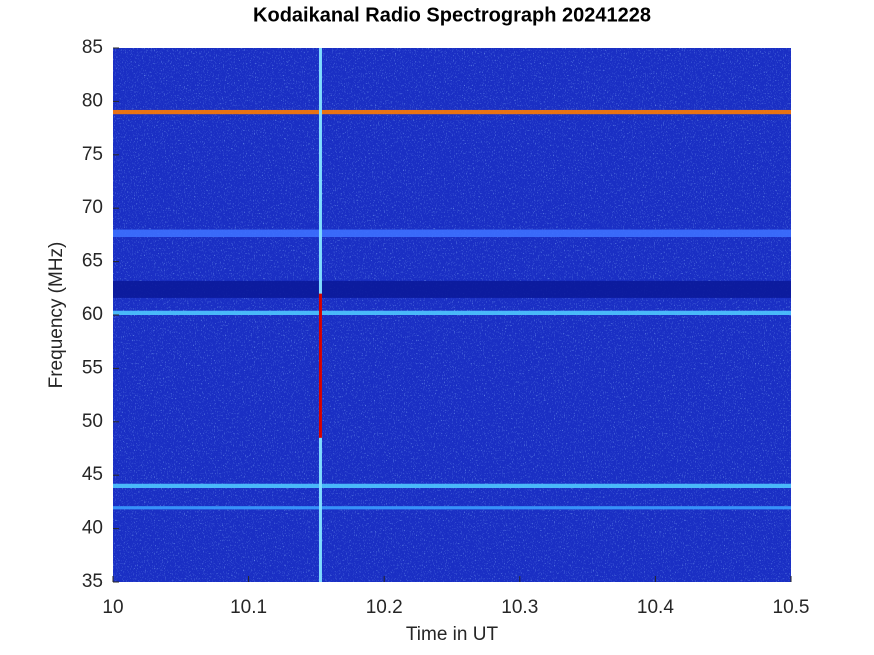  Describe the element at coordinates (92, 421) in the screenshot. I see `y-tick-label: 50` at that location.